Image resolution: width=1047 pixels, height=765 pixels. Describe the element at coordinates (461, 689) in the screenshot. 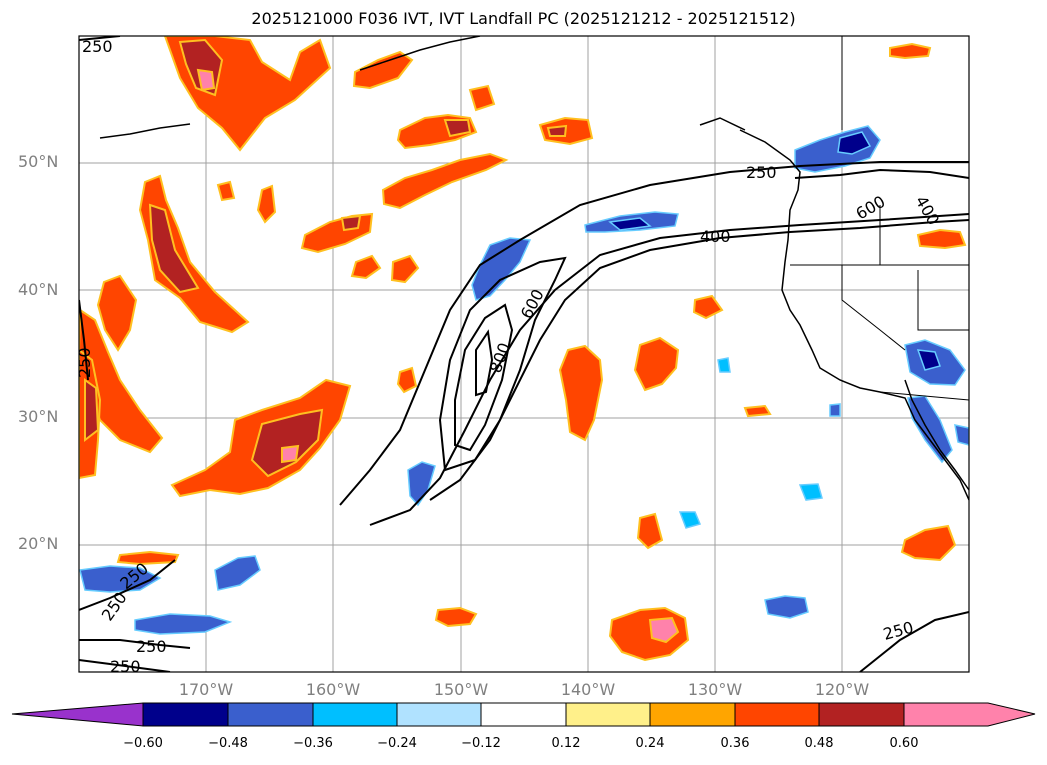

I see `lon-label: 150°W` at that location.